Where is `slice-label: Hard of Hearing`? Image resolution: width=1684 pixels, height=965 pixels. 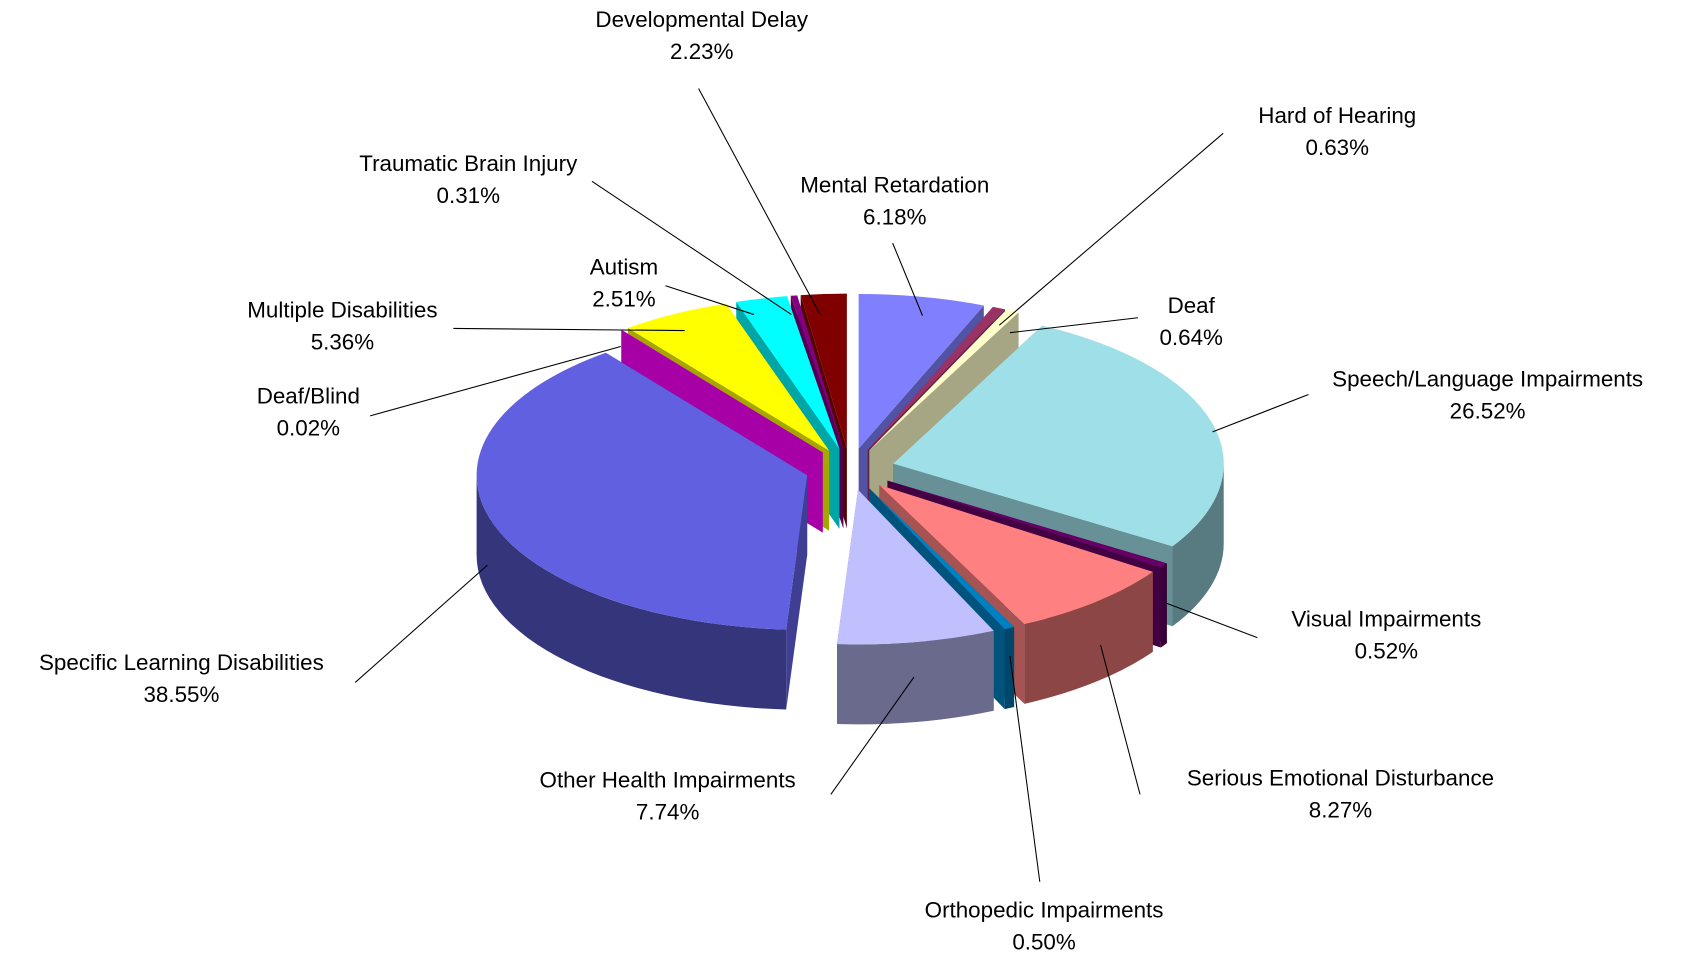
slice-label: Hard of Hearing is located at coordinates (1337, 115).